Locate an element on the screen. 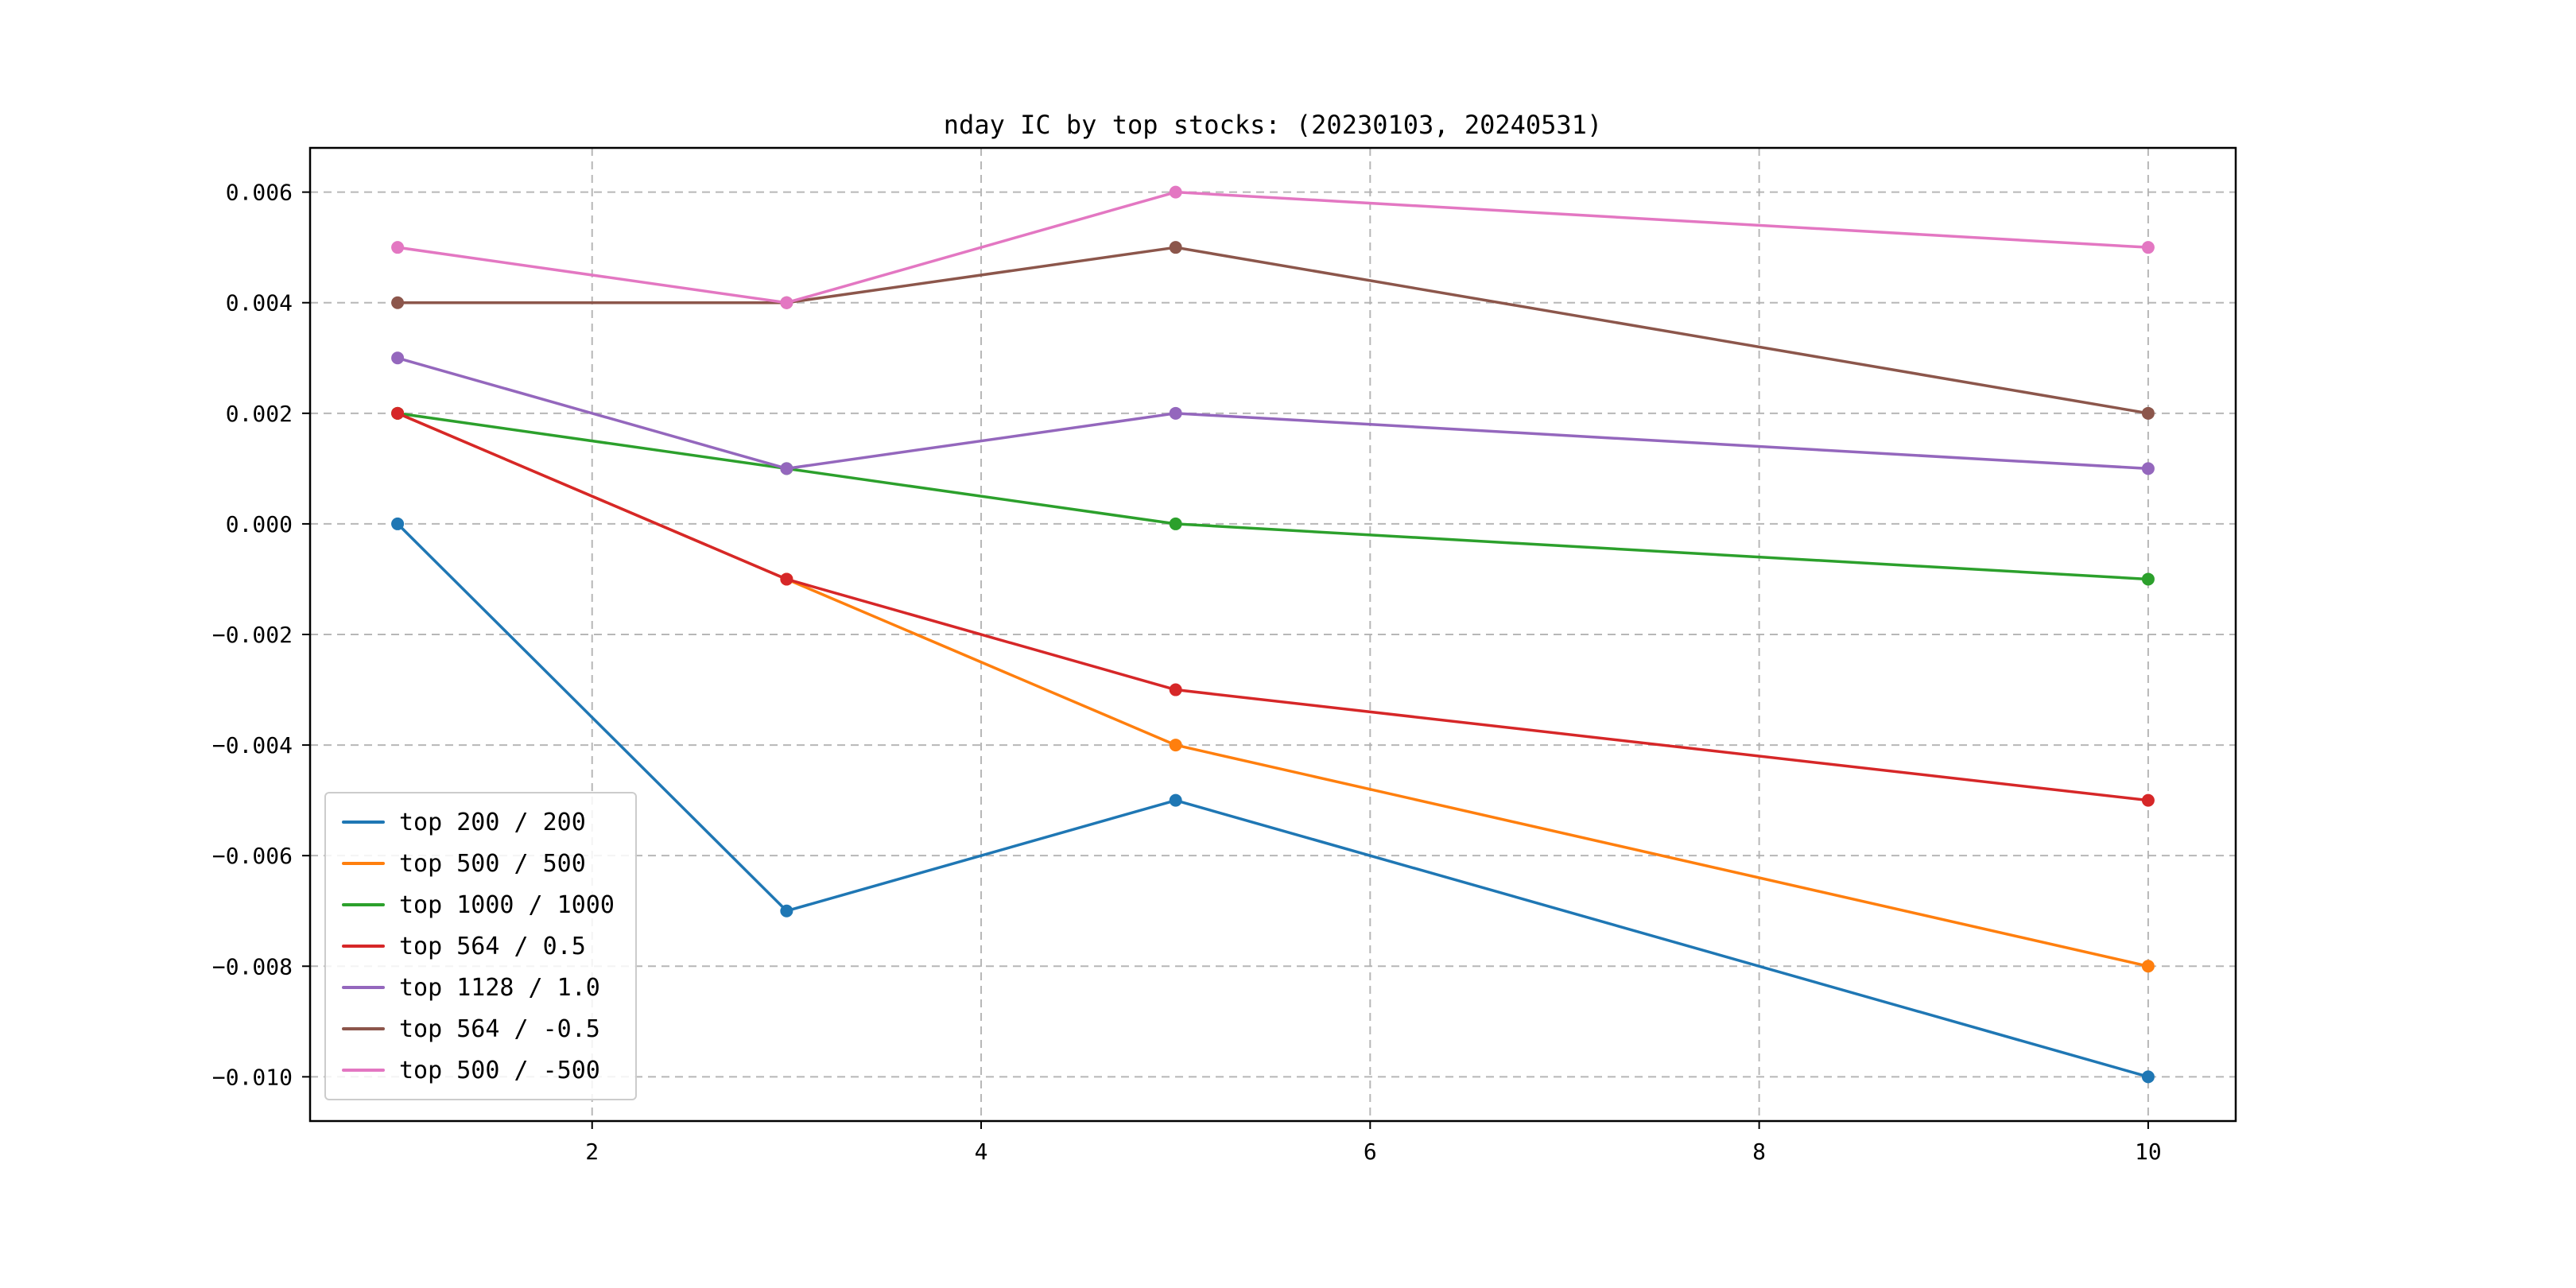  legend-entry: top 1000 / 1000 is located at coordinates (479, 905).